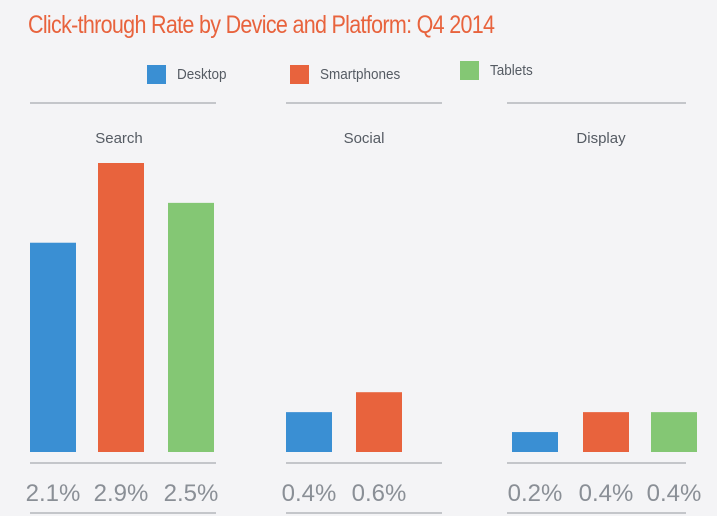 This screenshot has width=717, height=516. What do you see at coordinates (606, 493) in the screenshot?
I see `value-label-display-smartphones: 0.4%` at bounding box center [606, 493].